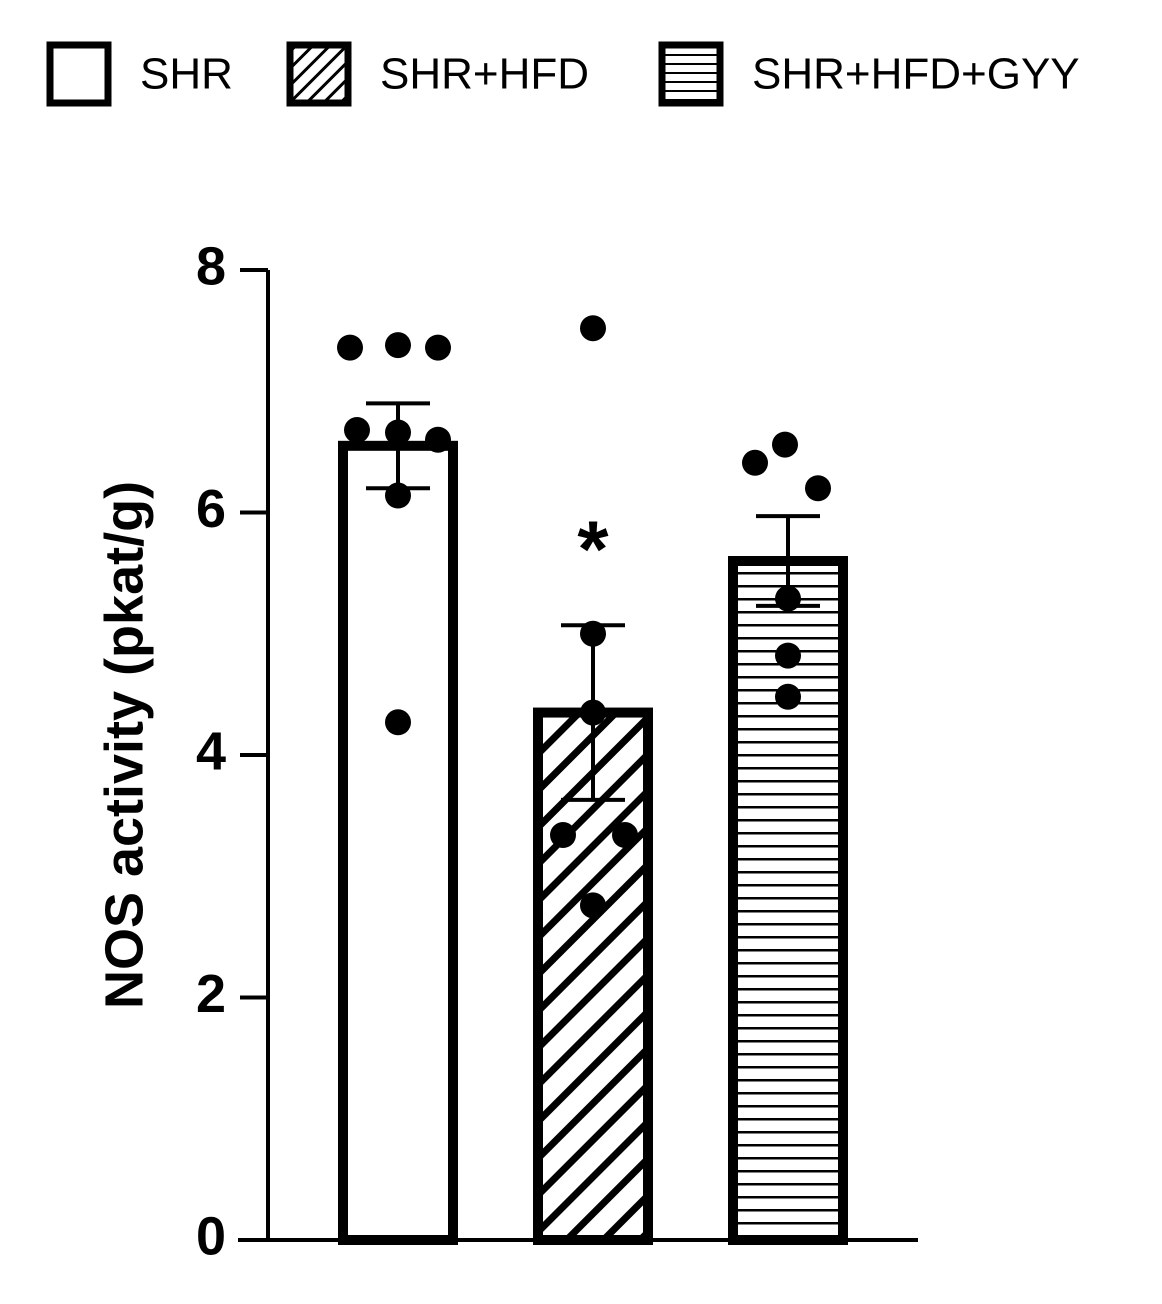 The width and height of the screenshot is (1162, 1304). Describe the element at coordinates (211, 509) in the screenshot. I see `y-tick-label: 6` at that location.